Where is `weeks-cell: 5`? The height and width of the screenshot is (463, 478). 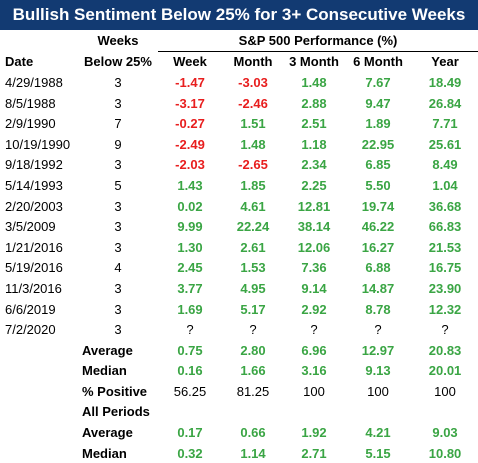 weeks-cell: 5 is located at coordinates (118, 185).